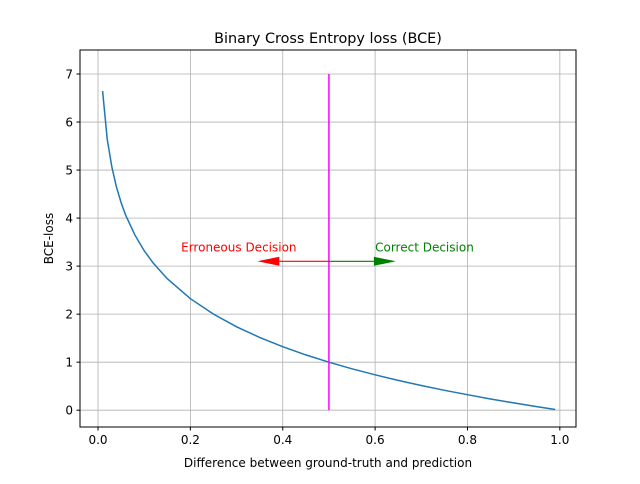 This screenshot has width=640, height=484. What do you see at coordinates (69, 363) in the screenshot?
I see `y-tick-label: 1` at bounding box center [69, 363].